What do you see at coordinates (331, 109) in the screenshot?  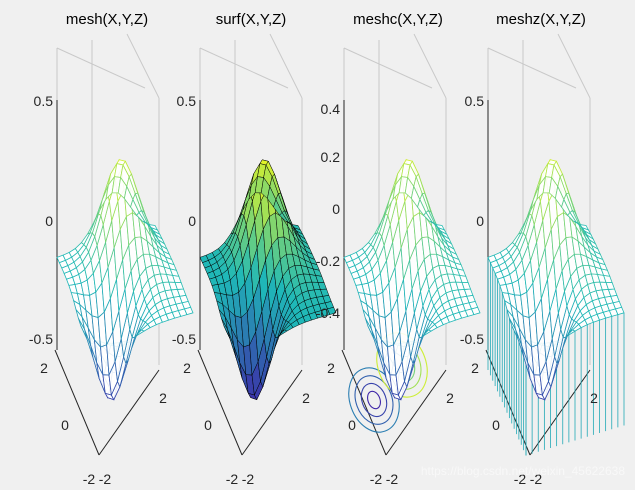 I see `z-tick-label: 0.4` at bounding box center [331, 109].